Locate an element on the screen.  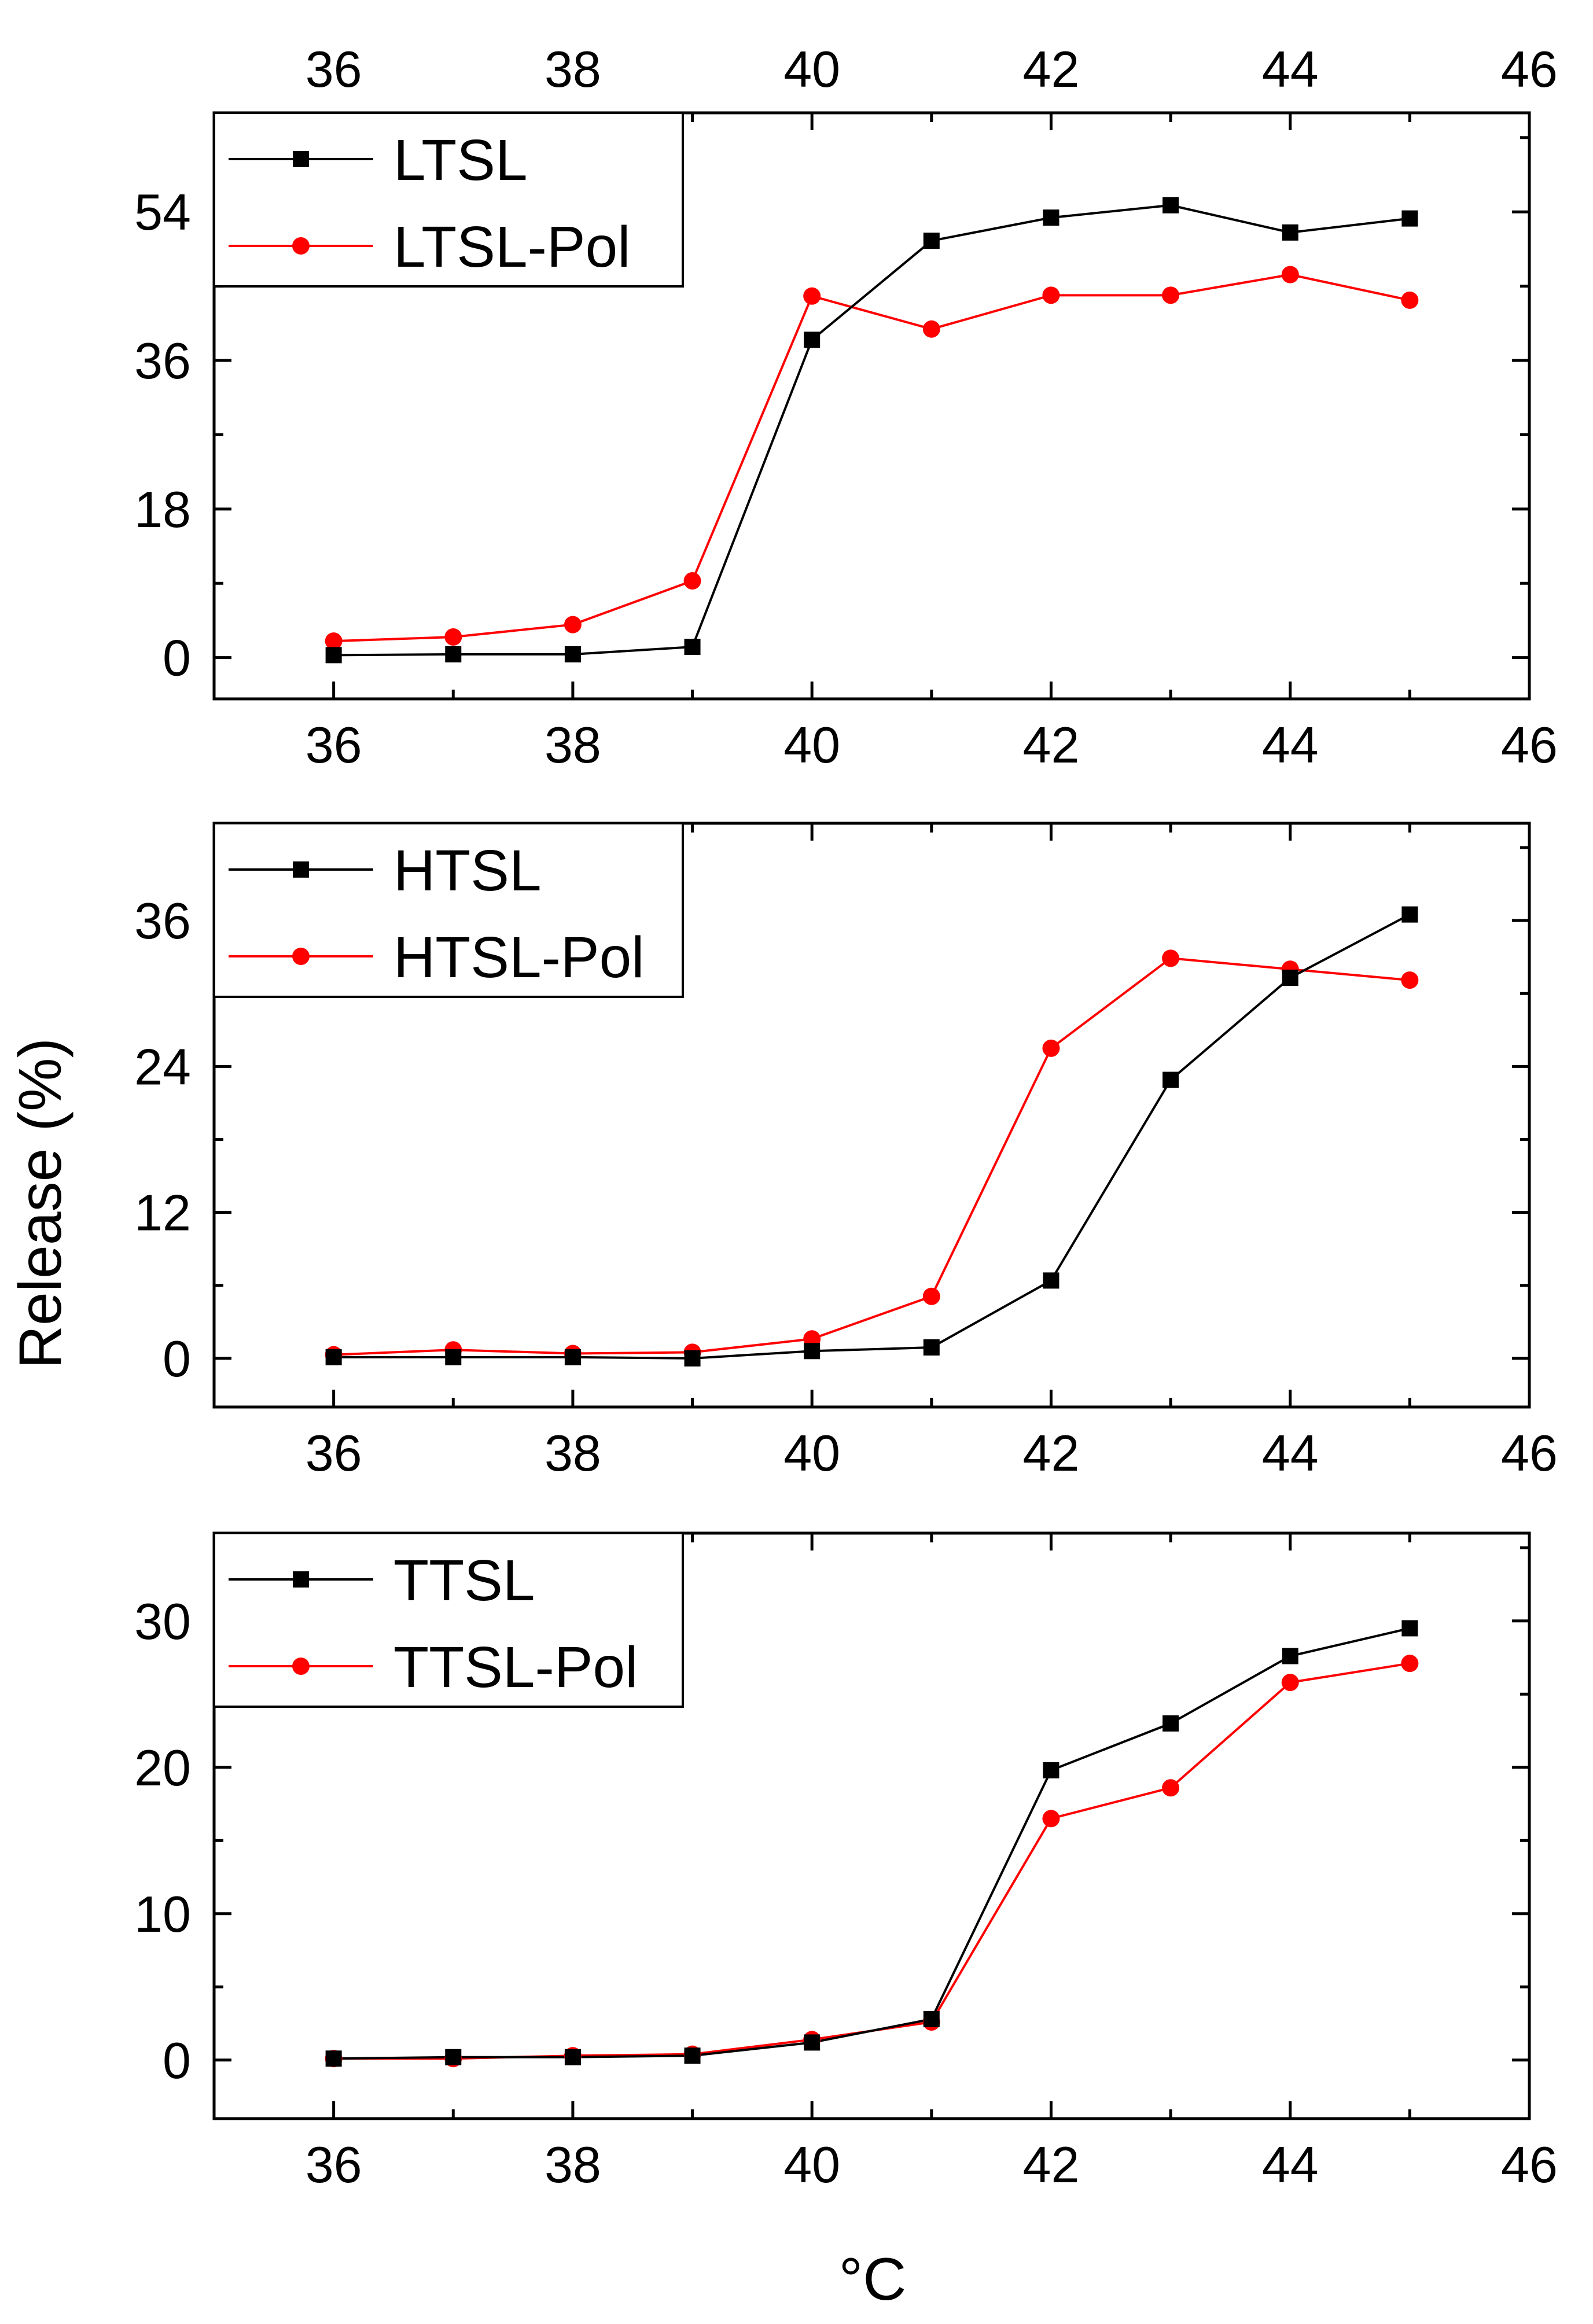
y-tick-label: 18 is located at coordinates (162, 509).